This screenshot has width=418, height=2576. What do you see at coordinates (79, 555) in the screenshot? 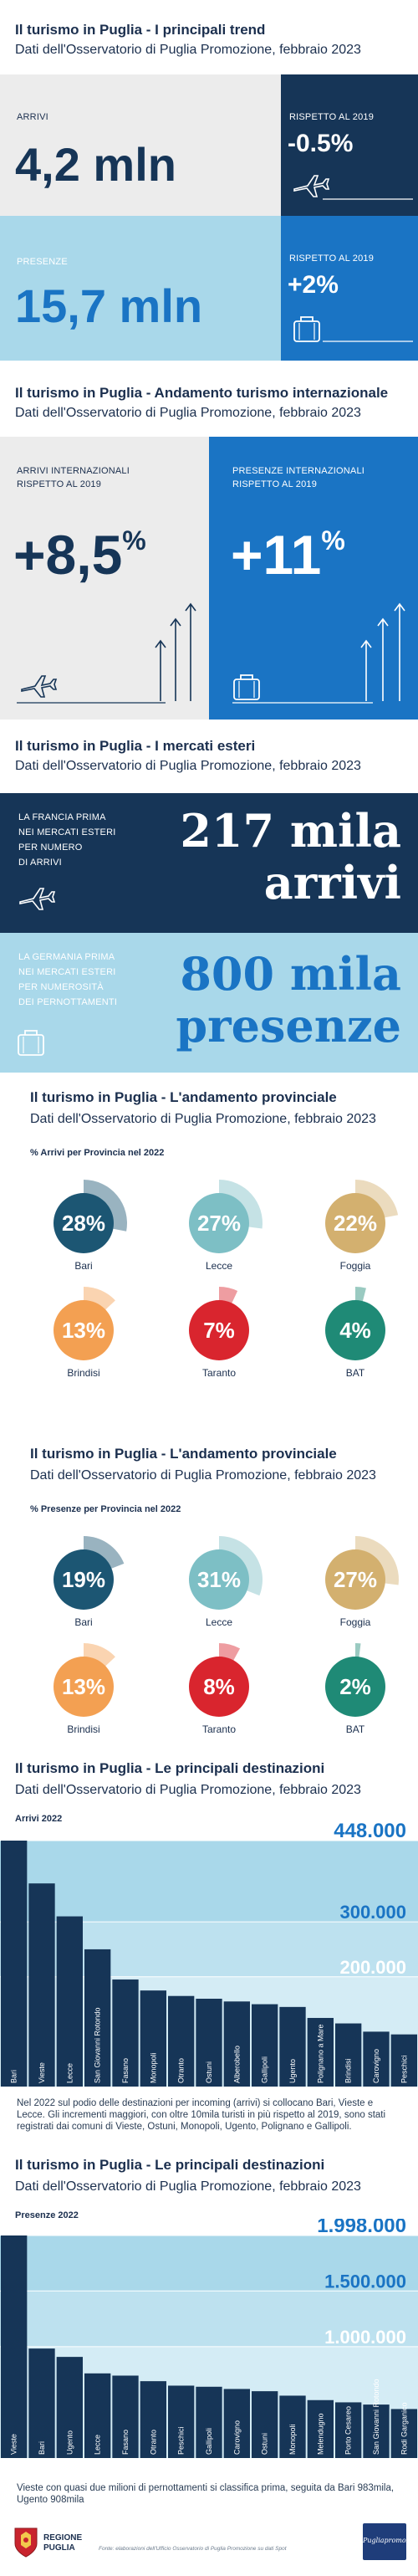
I see `intl-arrivi-value-group: +8,5%` at bounding box center [79, 555].